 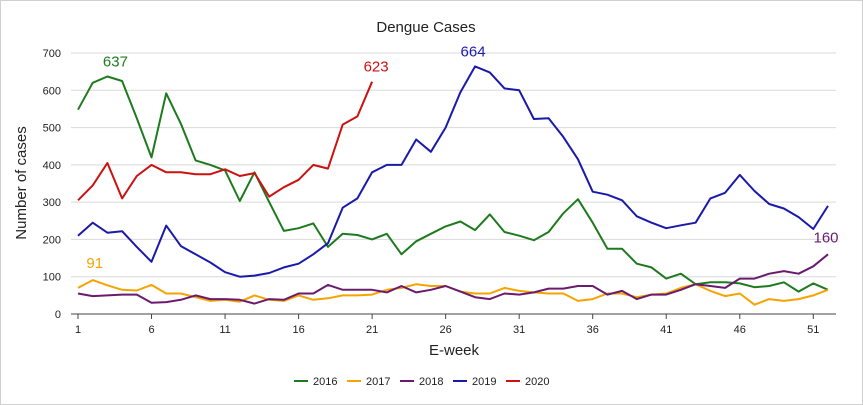 I want to click on legend-label-2020: 2020, so click(x=537, y=382).